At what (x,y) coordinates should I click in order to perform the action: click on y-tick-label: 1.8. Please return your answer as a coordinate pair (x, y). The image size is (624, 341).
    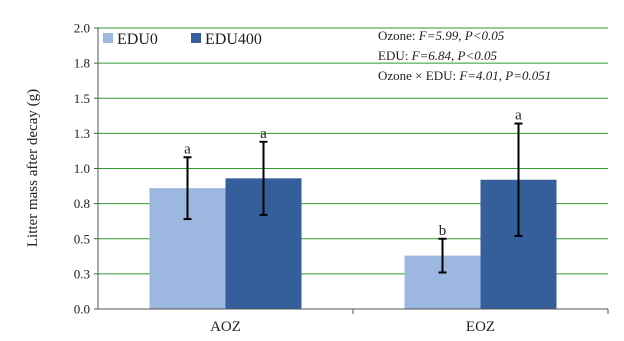
    Looking at the image, I should click on (82, 63).